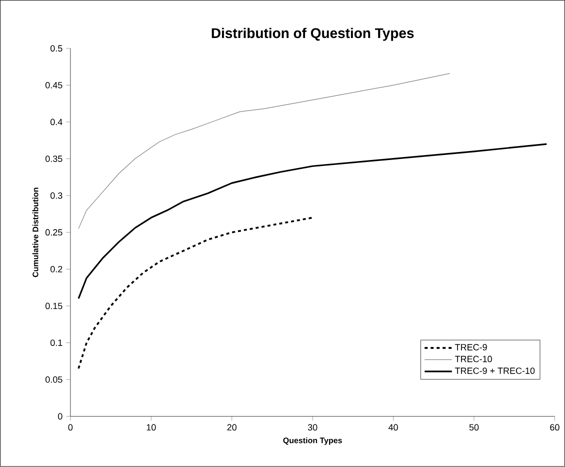 This screenshot has width=565, height=467. Describe the element at coordinates (53, 232) in the screenshot. I see `y-tick-label: 0.25` at that location.